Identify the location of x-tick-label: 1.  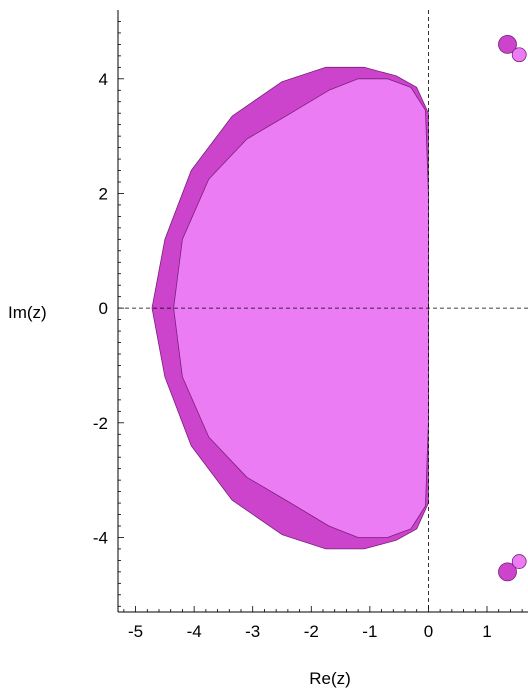
(486, 631).